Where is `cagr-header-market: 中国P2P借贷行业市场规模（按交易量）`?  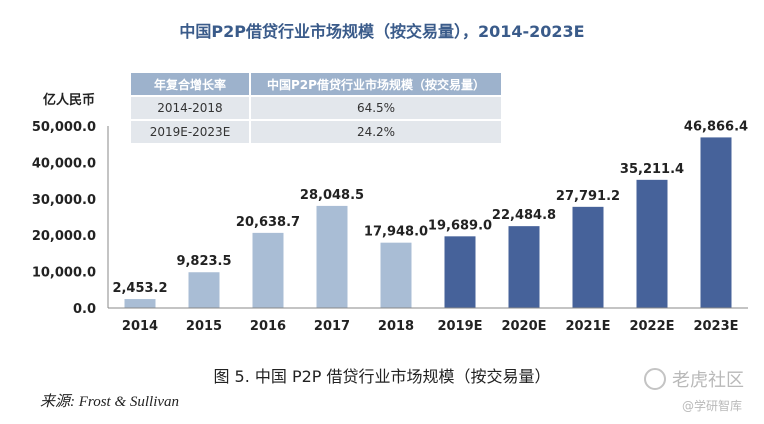 cagr-header-market: 中国P2P借贷行业市场规模（按交易量） is located at coordinates (375, 84).